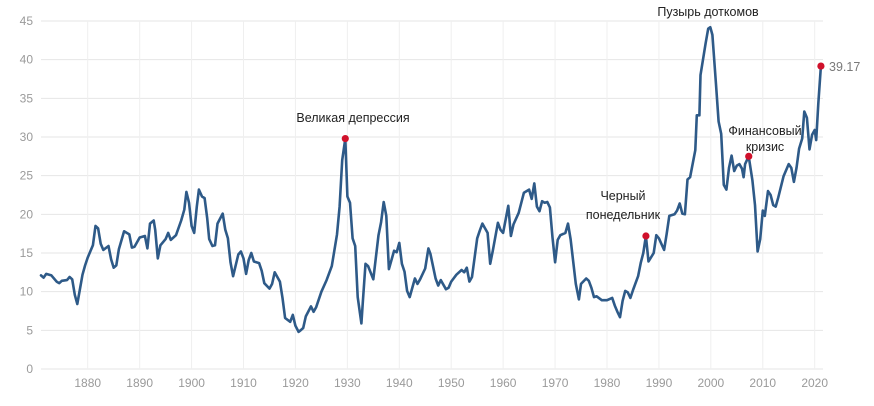 This screenshot has width=874, height=406. I want to click on x-tick-label: 1980, so click(607, 383).